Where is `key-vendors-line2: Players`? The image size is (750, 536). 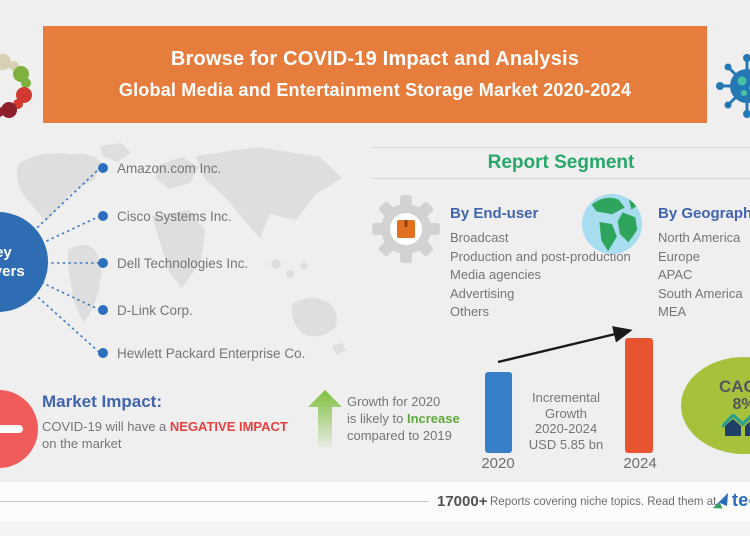
key-vendors-line2: Players is located at coordinates (12, 271).